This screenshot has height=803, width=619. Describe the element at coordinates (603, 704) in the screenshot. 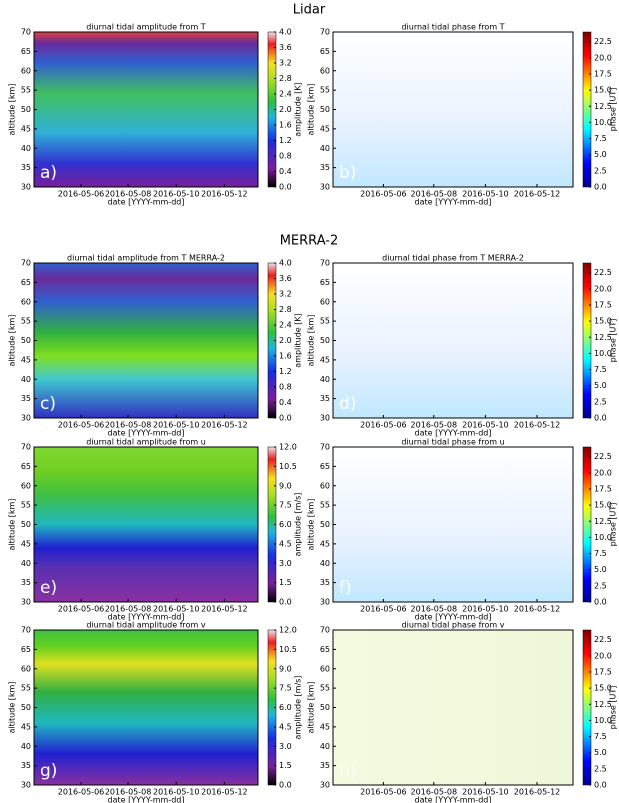

I see `colorbar-tick-label: 12.5` at that location.